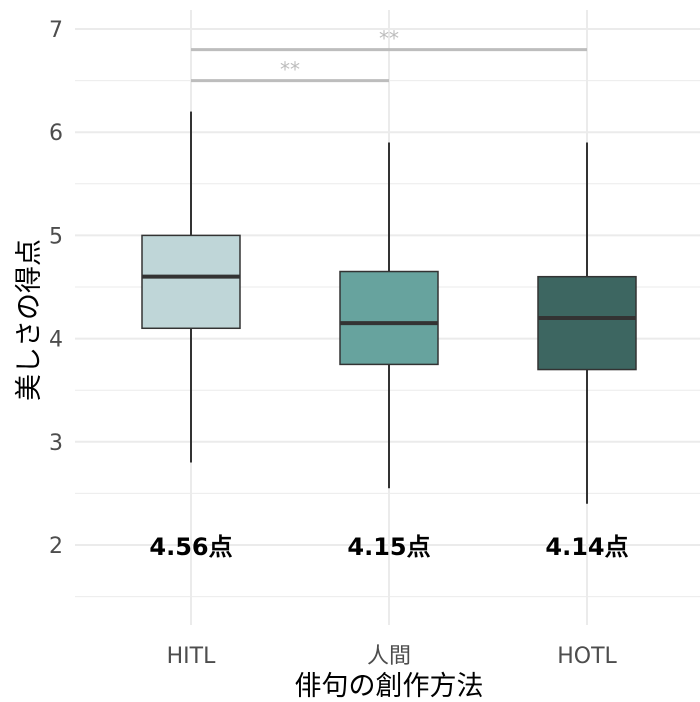  I want to click on mean-value-label: 4.56点, so click(190, 547).